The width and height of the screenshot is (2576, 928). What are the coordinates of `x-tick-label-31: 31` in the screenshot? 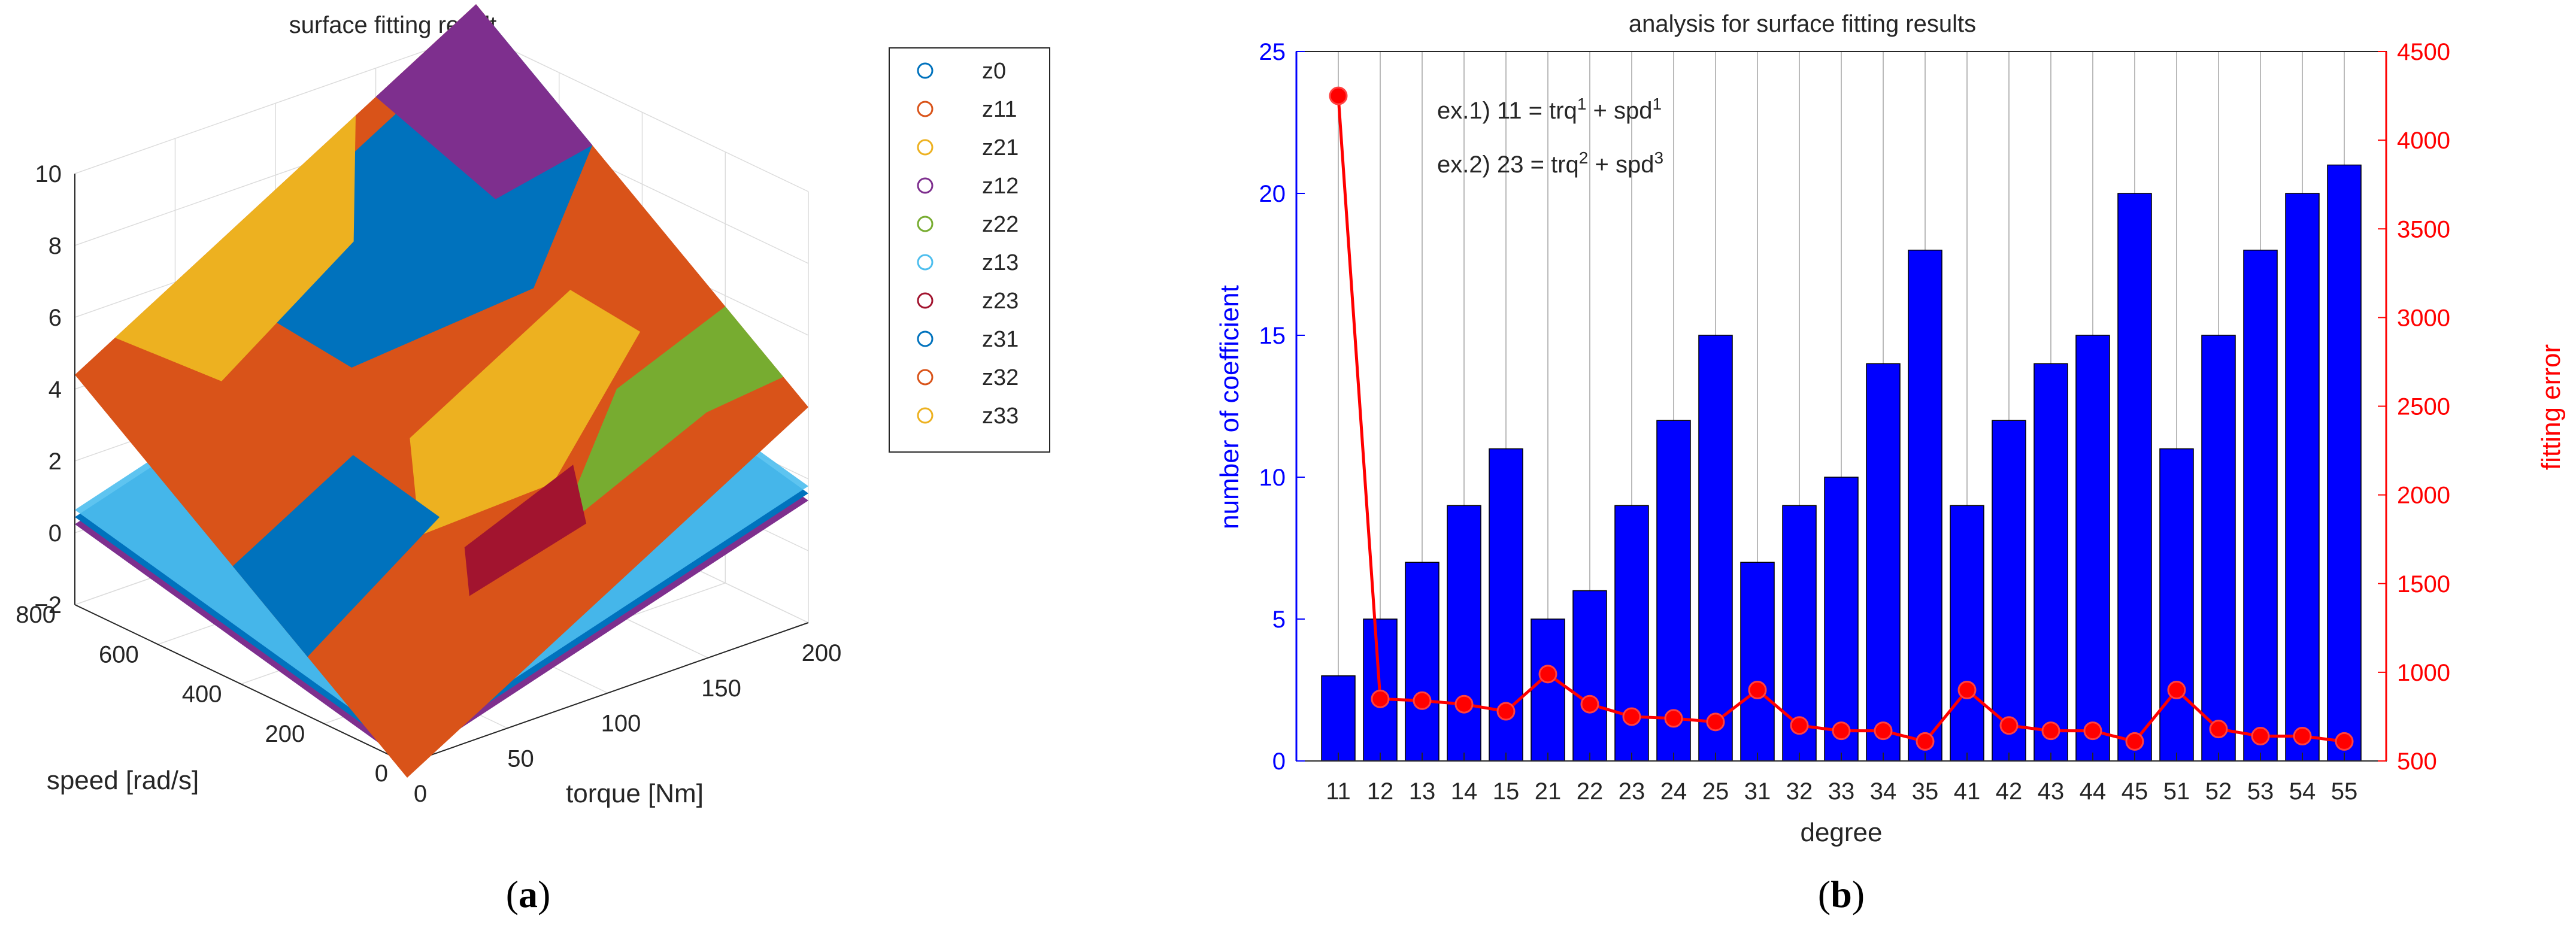 It's located at (1757, 792).